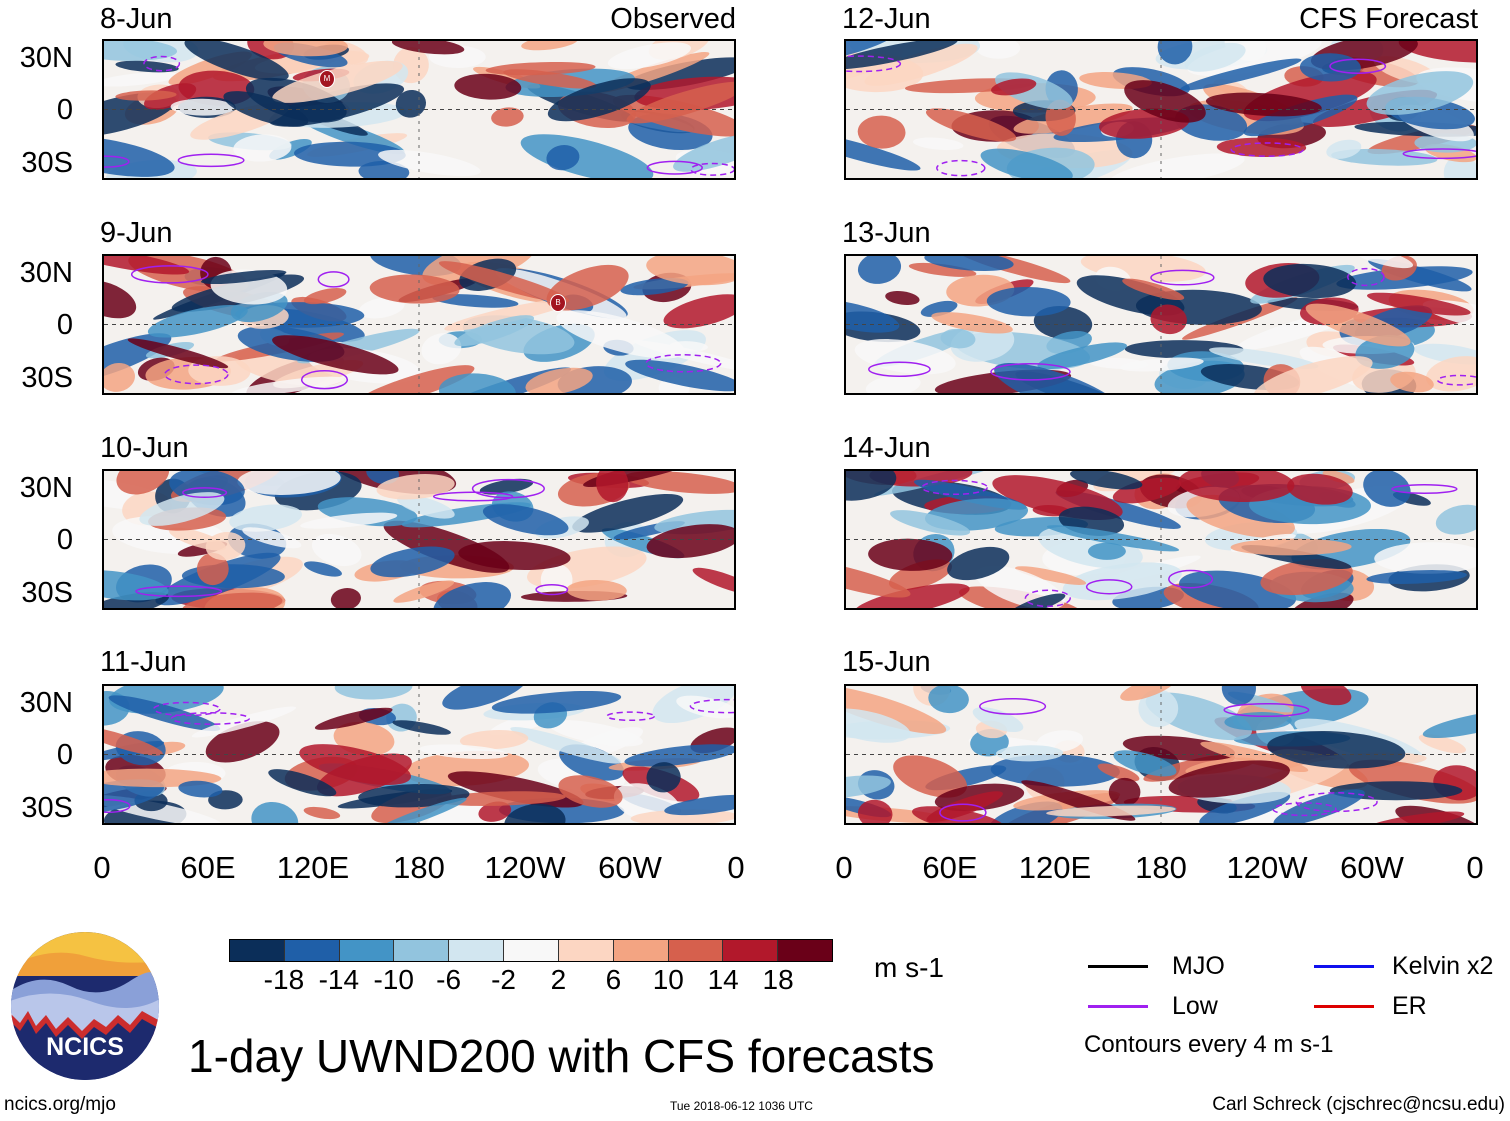  What do you see at coordinates (503, 979) in the screenshot?
I see `colorbar-tick: -2` at bounding box center [503, 979].